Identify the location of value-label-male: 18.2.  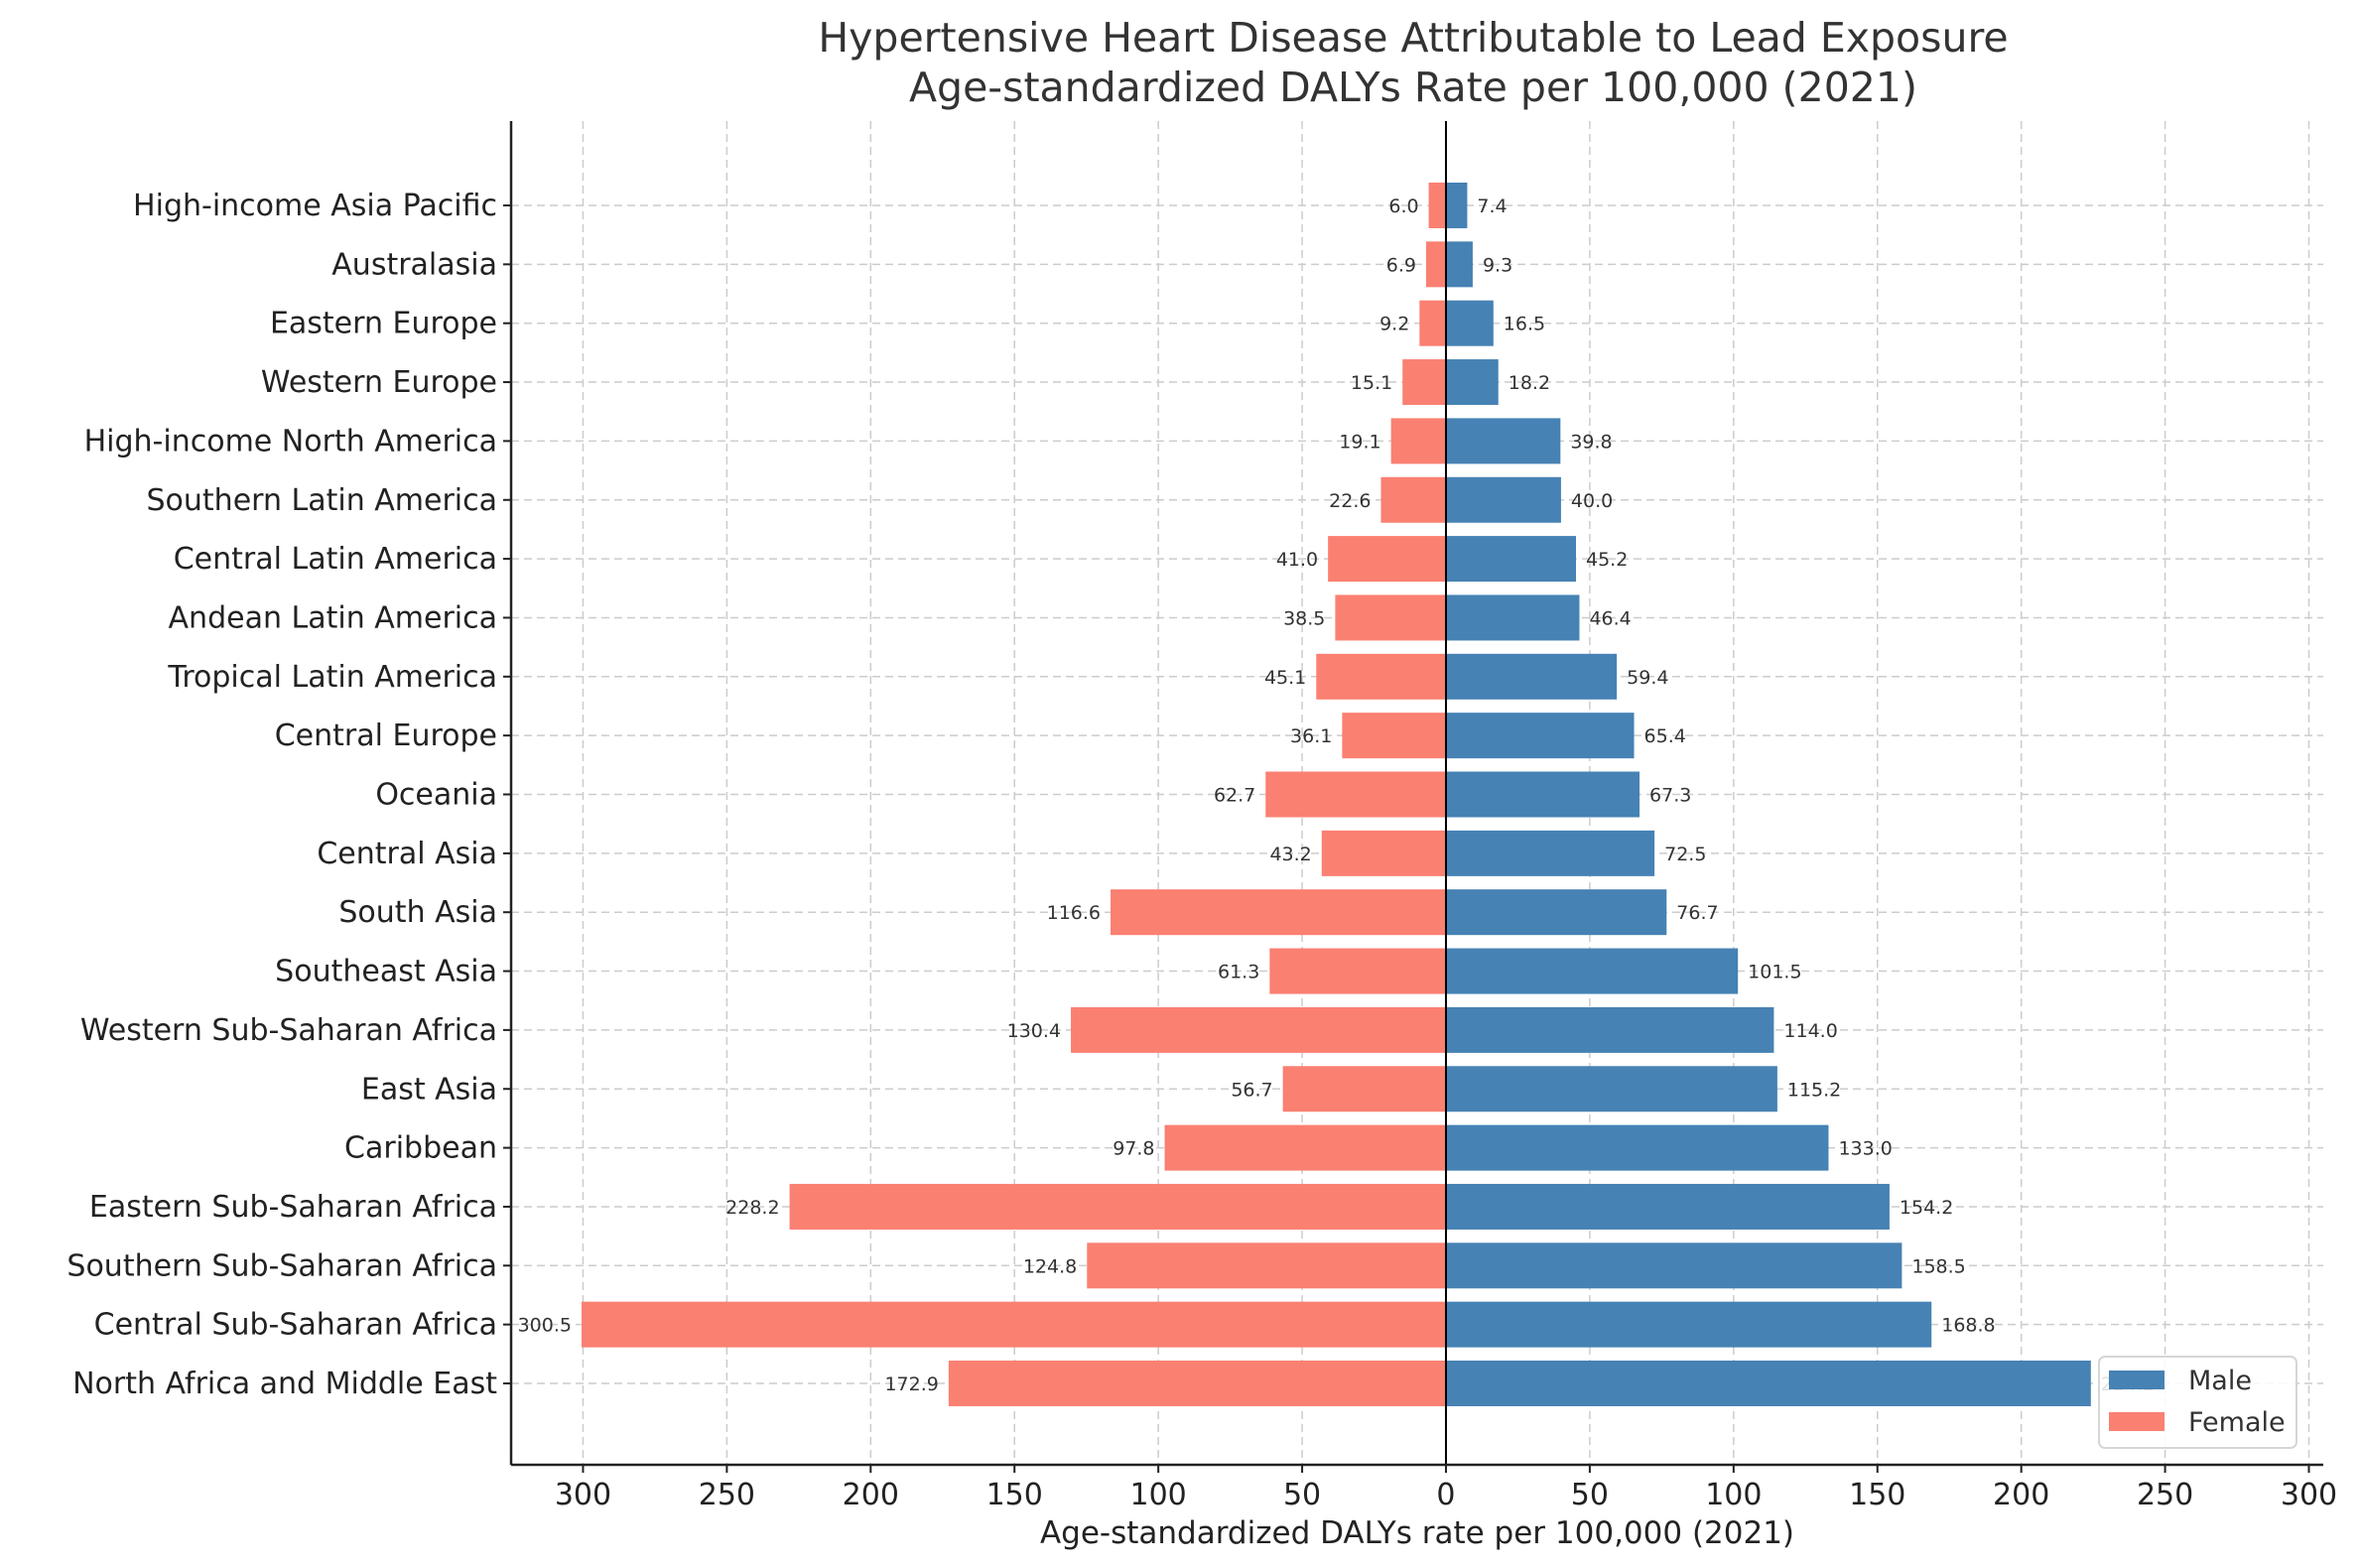
(1529, 383).